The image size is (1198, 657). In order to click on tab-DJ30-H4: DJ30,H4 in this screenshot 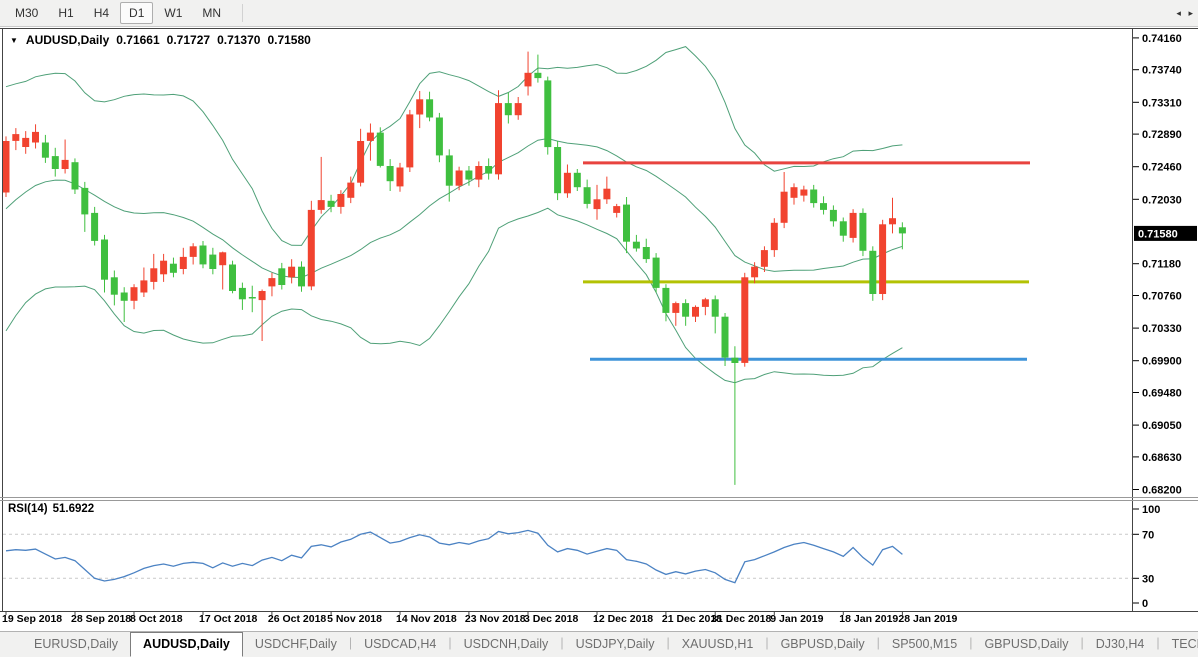, I will do `click(1120, 644)`.